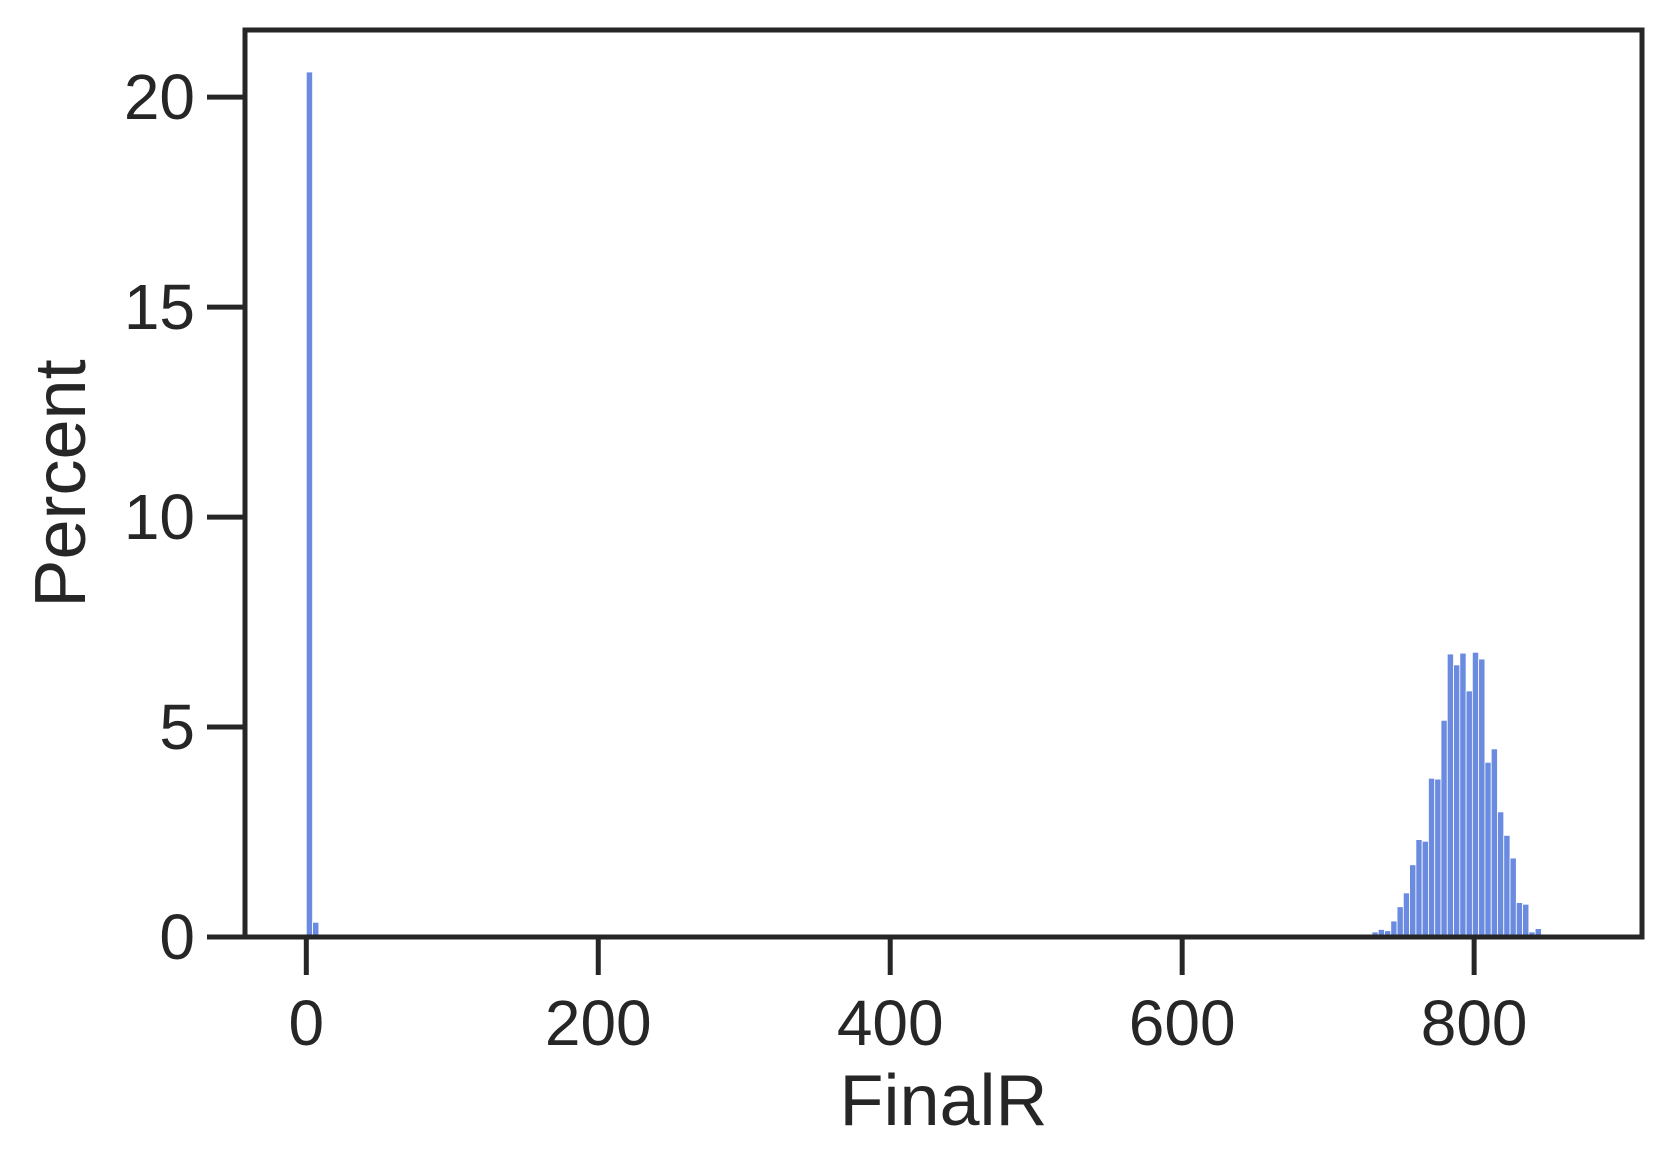 This screenshot has width=1669, height=1167. I want to click on x-tick-label: 400, so click(890, 1023).